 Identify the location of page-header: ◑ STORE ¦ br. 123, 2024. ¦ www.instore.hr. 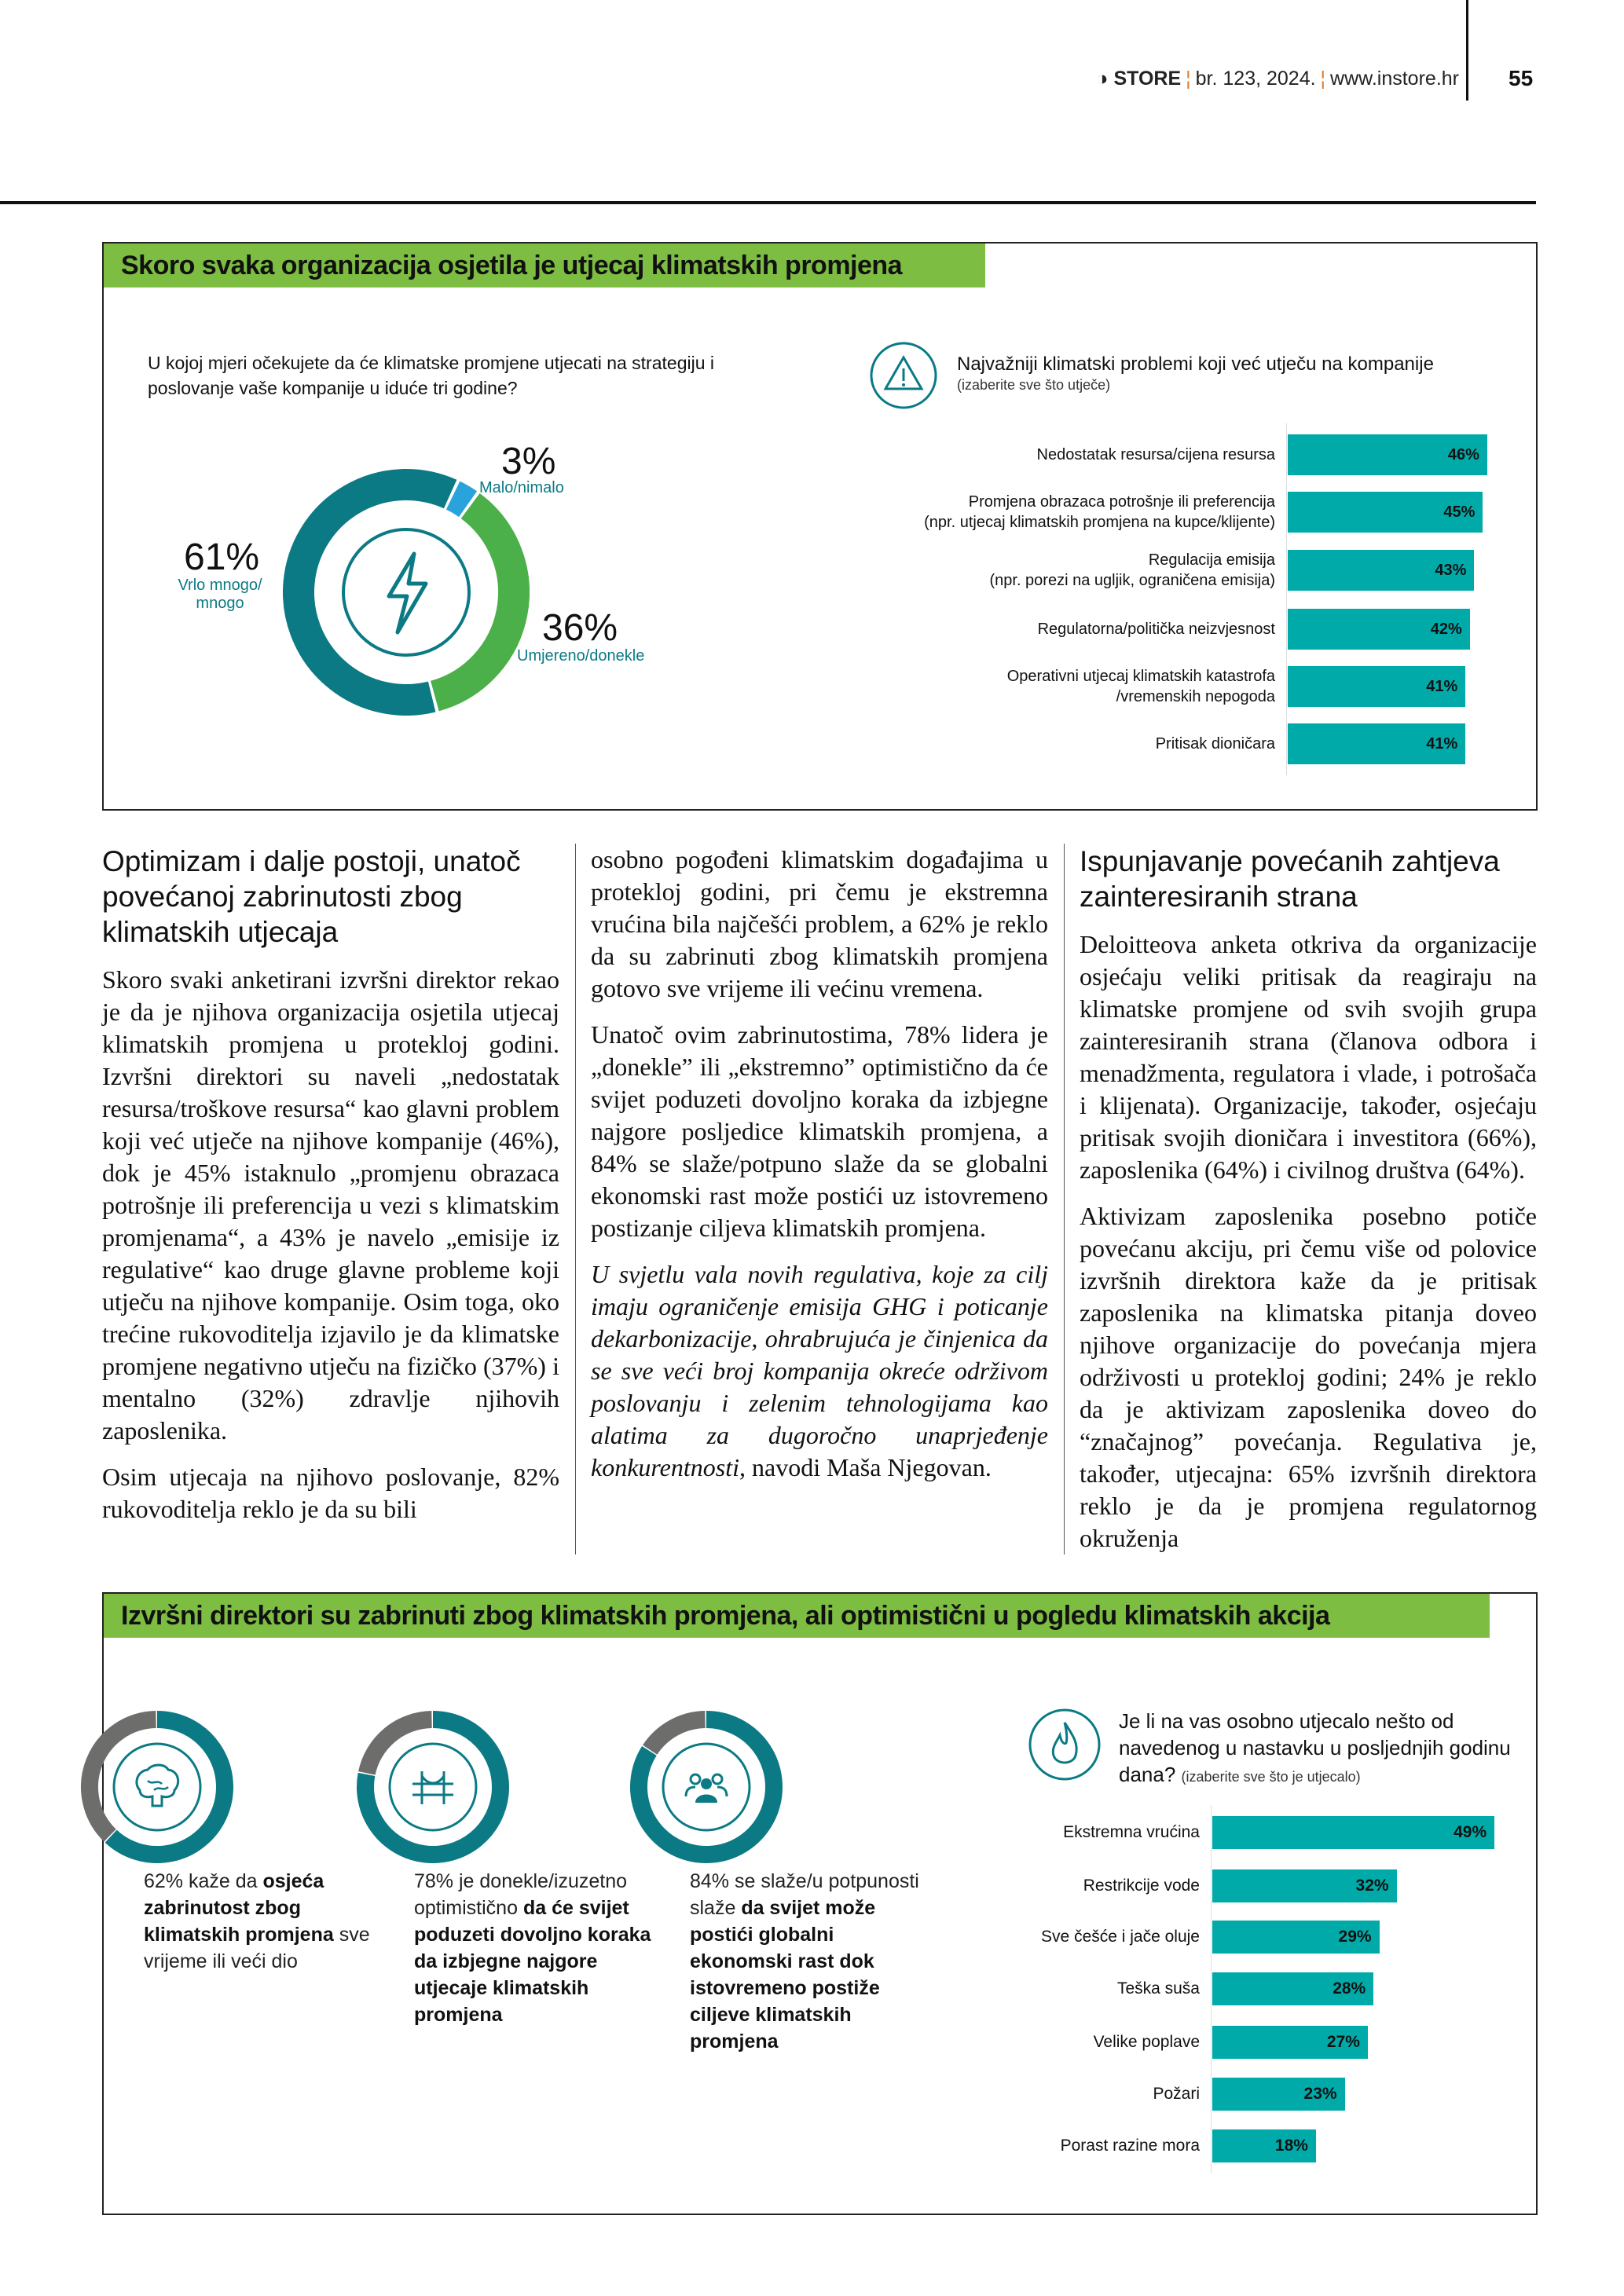
(1277, 79).